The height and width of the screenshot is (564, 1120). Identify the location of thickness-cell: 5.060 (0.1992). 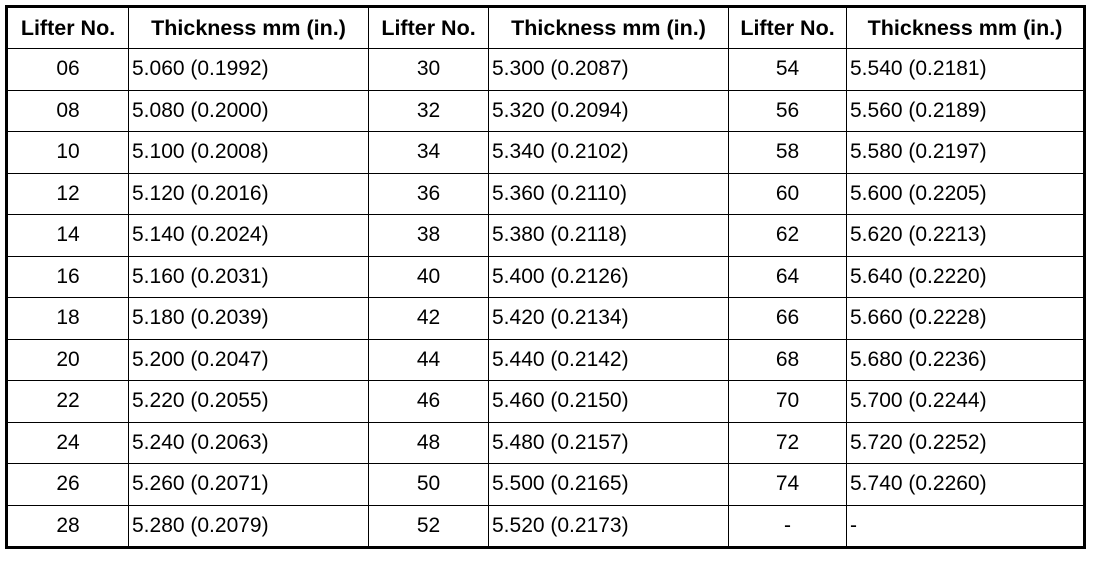
(248, 69).